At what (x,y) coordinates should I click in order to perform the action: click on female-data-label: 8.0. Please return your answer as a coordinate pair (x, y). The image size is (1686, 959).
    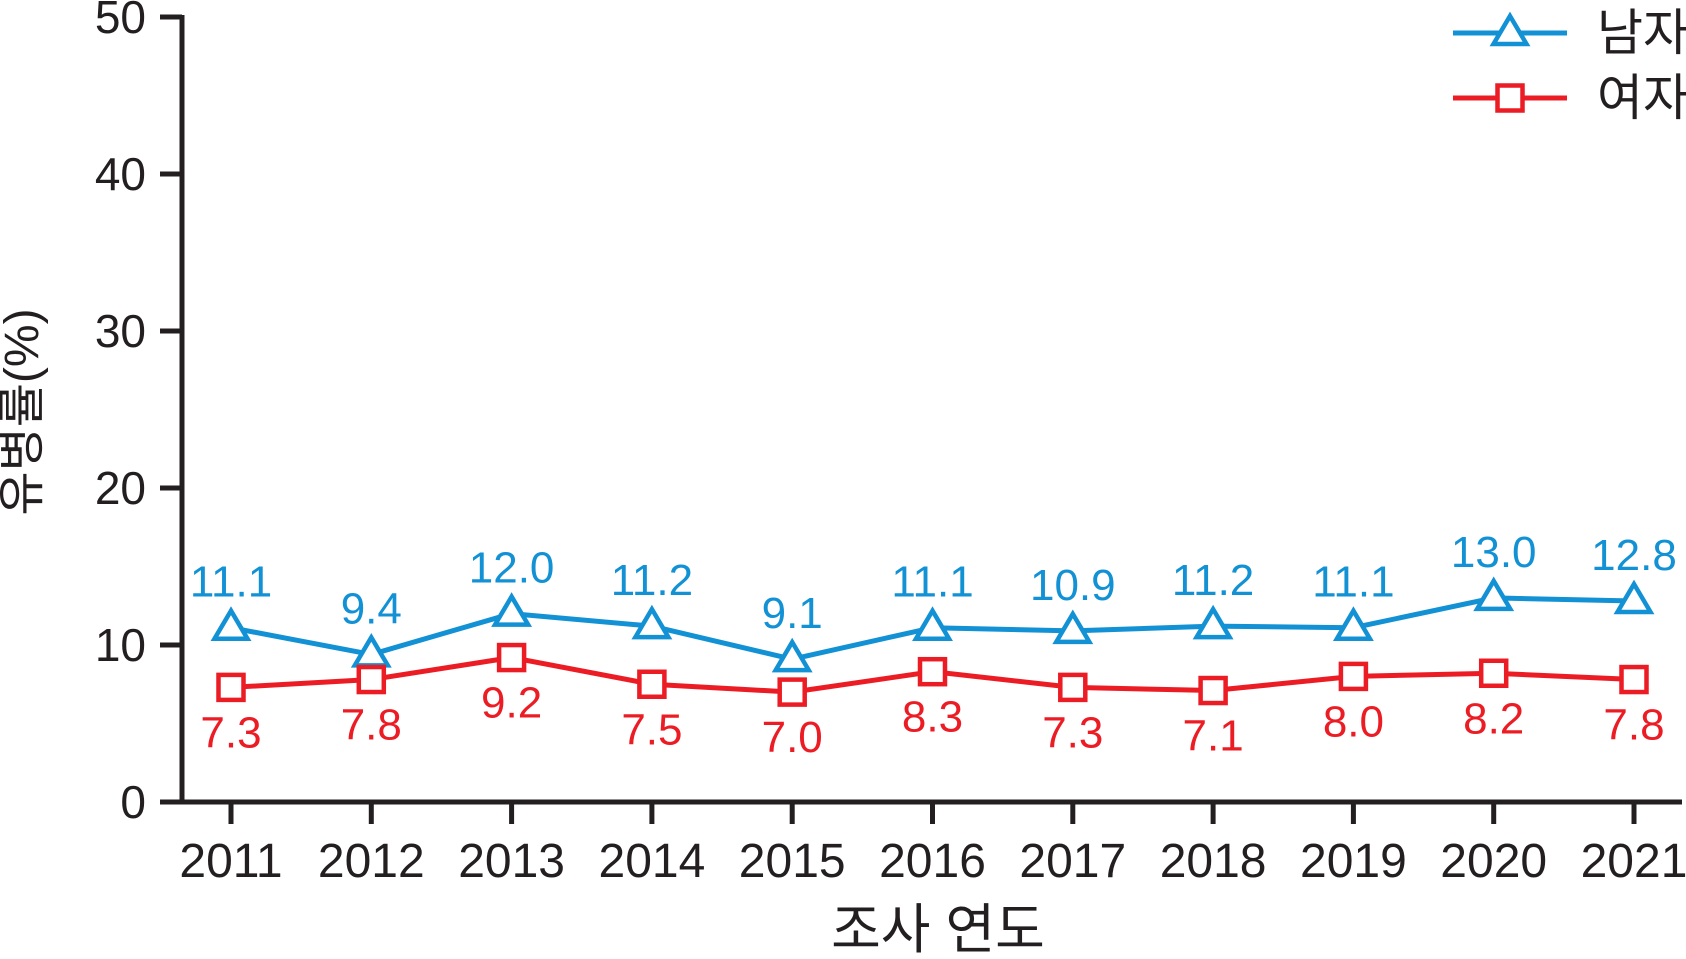
    Looking at the image, I should click on (1353, 721).